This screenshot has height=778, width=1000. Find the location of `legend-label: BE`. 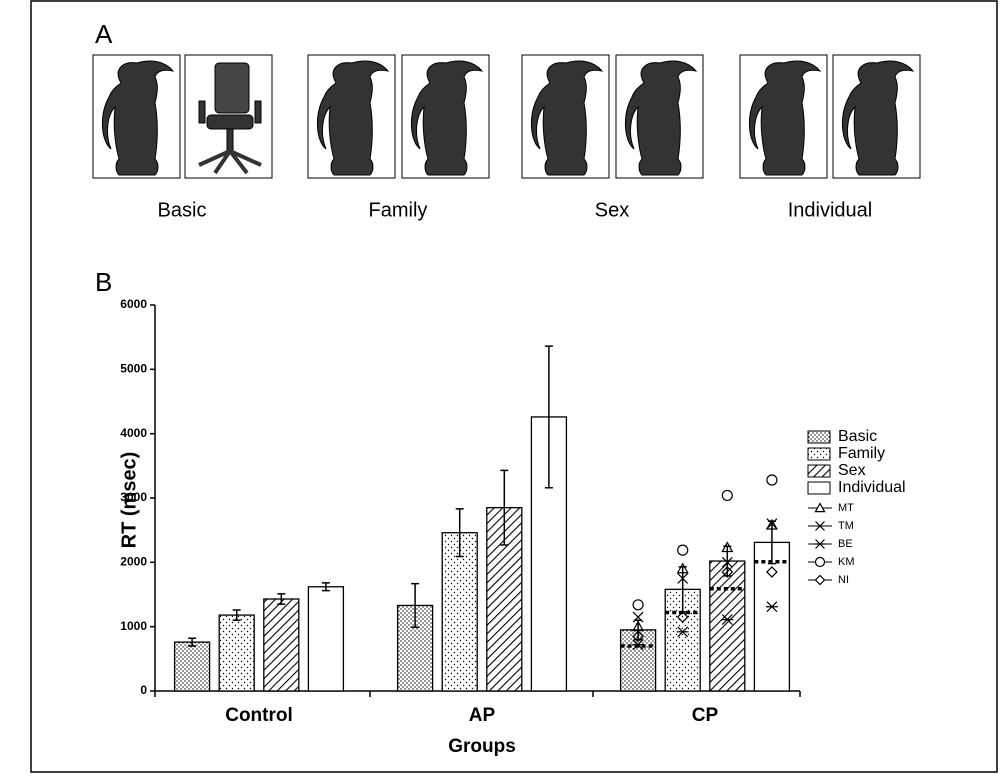

legend-label: BE is located at coordinates (845, 544).